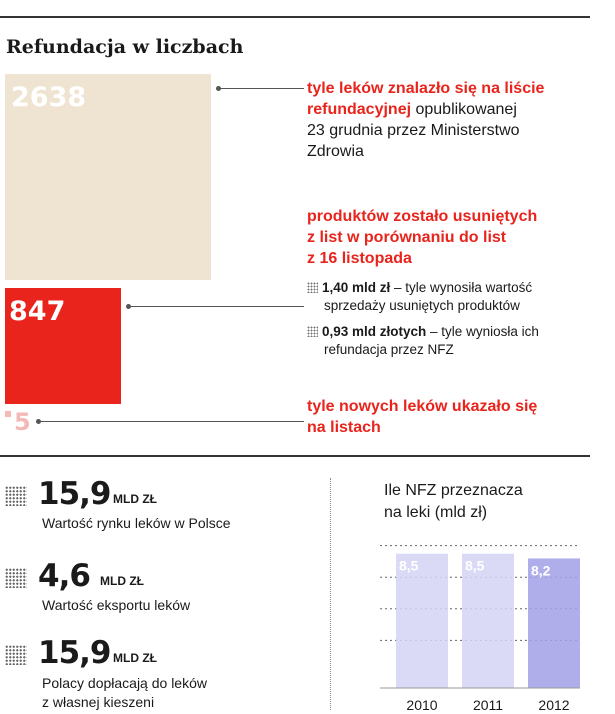  Describe the element at coordinates (64, 576) in the screenshot. I see `stat-2-value: 4,6` at that location.